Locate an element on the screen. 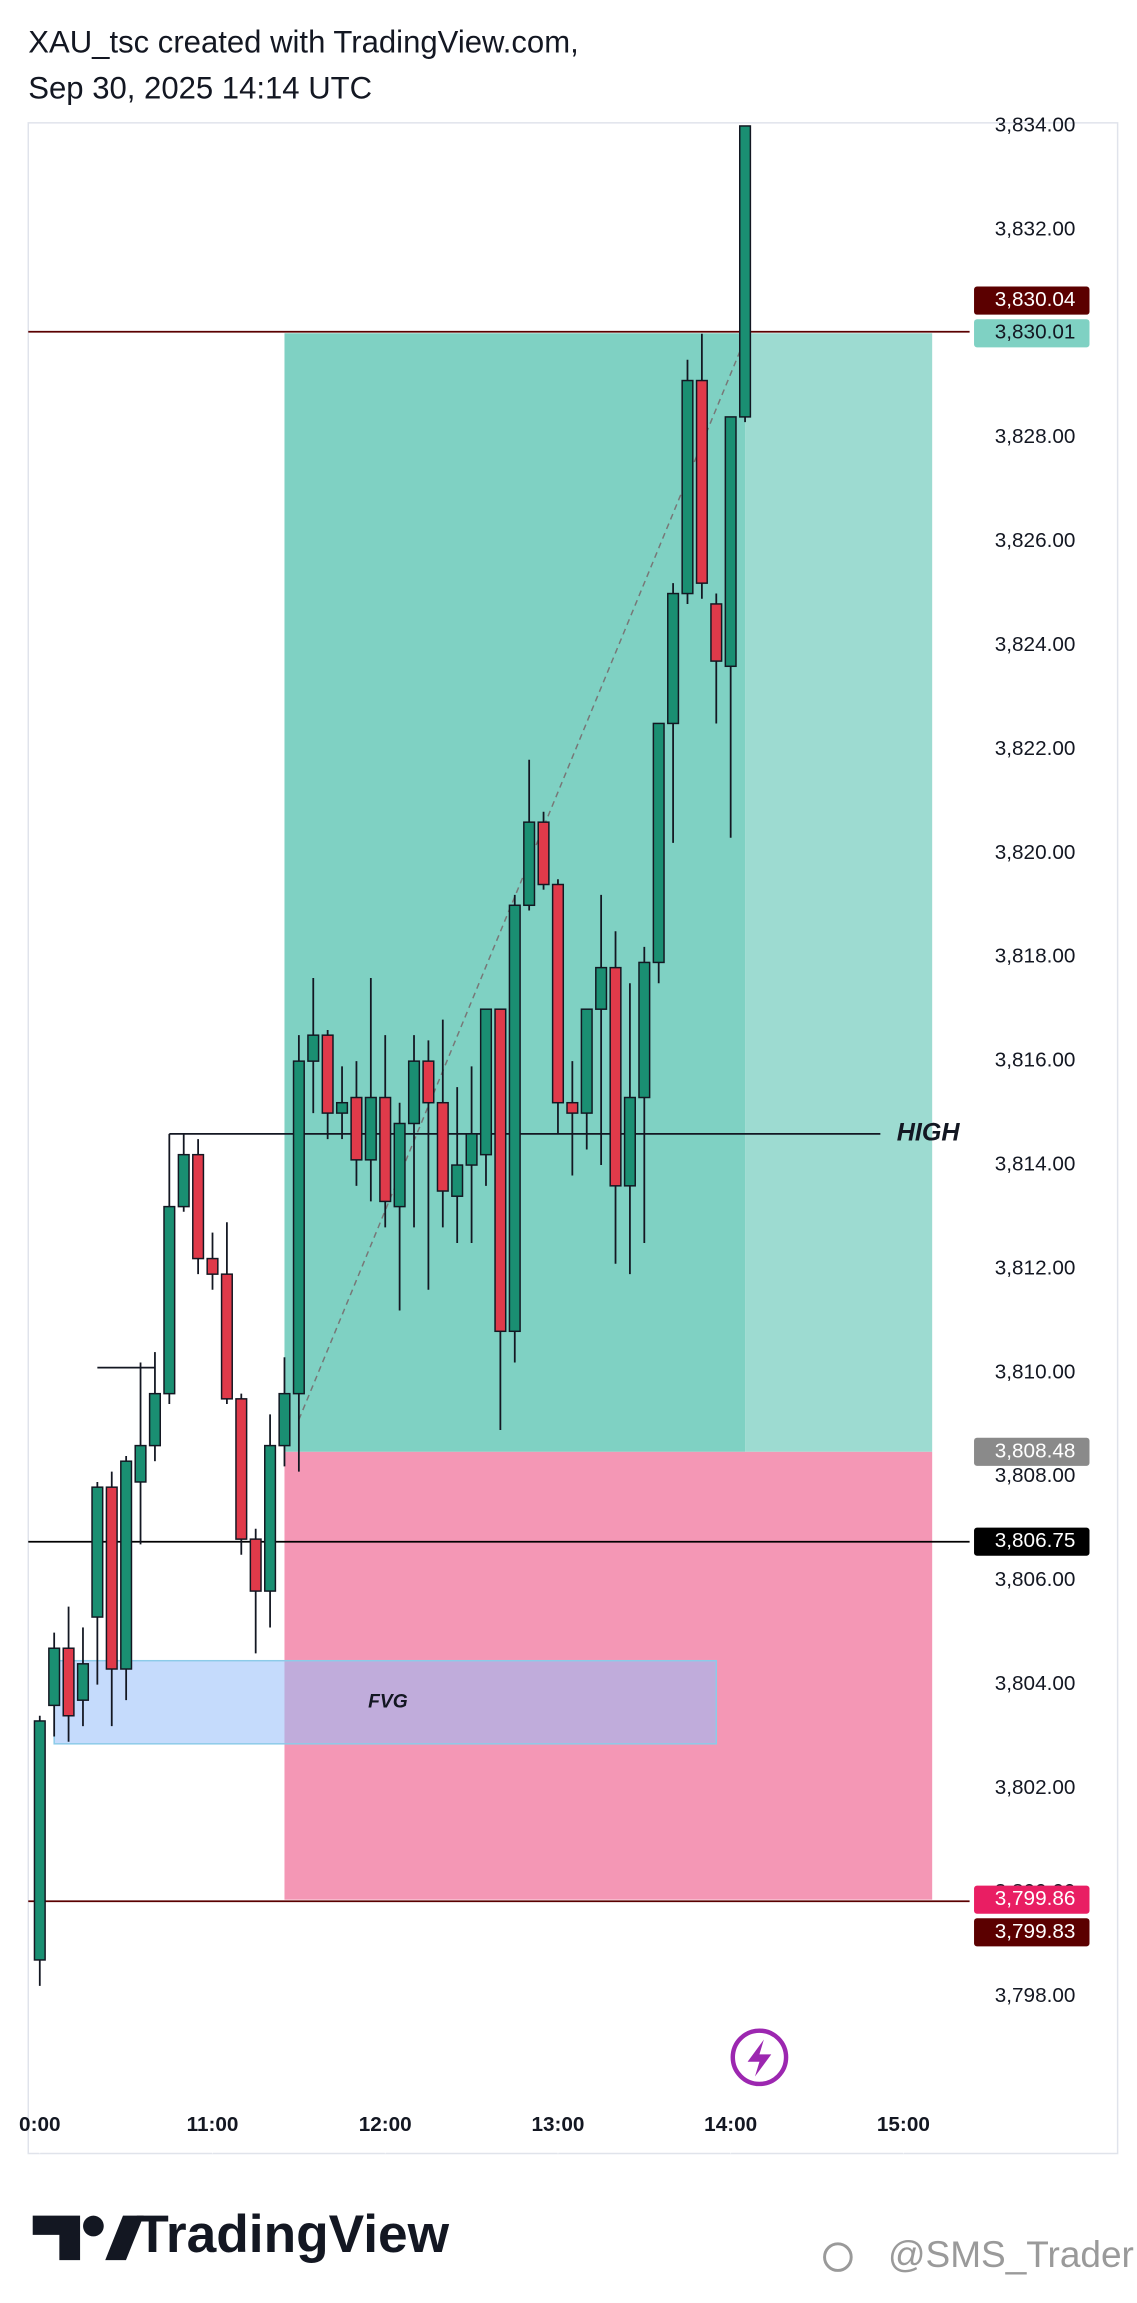 The image size is (1137, 2303). tradingview-logo is located at coordinates (88, 2238).